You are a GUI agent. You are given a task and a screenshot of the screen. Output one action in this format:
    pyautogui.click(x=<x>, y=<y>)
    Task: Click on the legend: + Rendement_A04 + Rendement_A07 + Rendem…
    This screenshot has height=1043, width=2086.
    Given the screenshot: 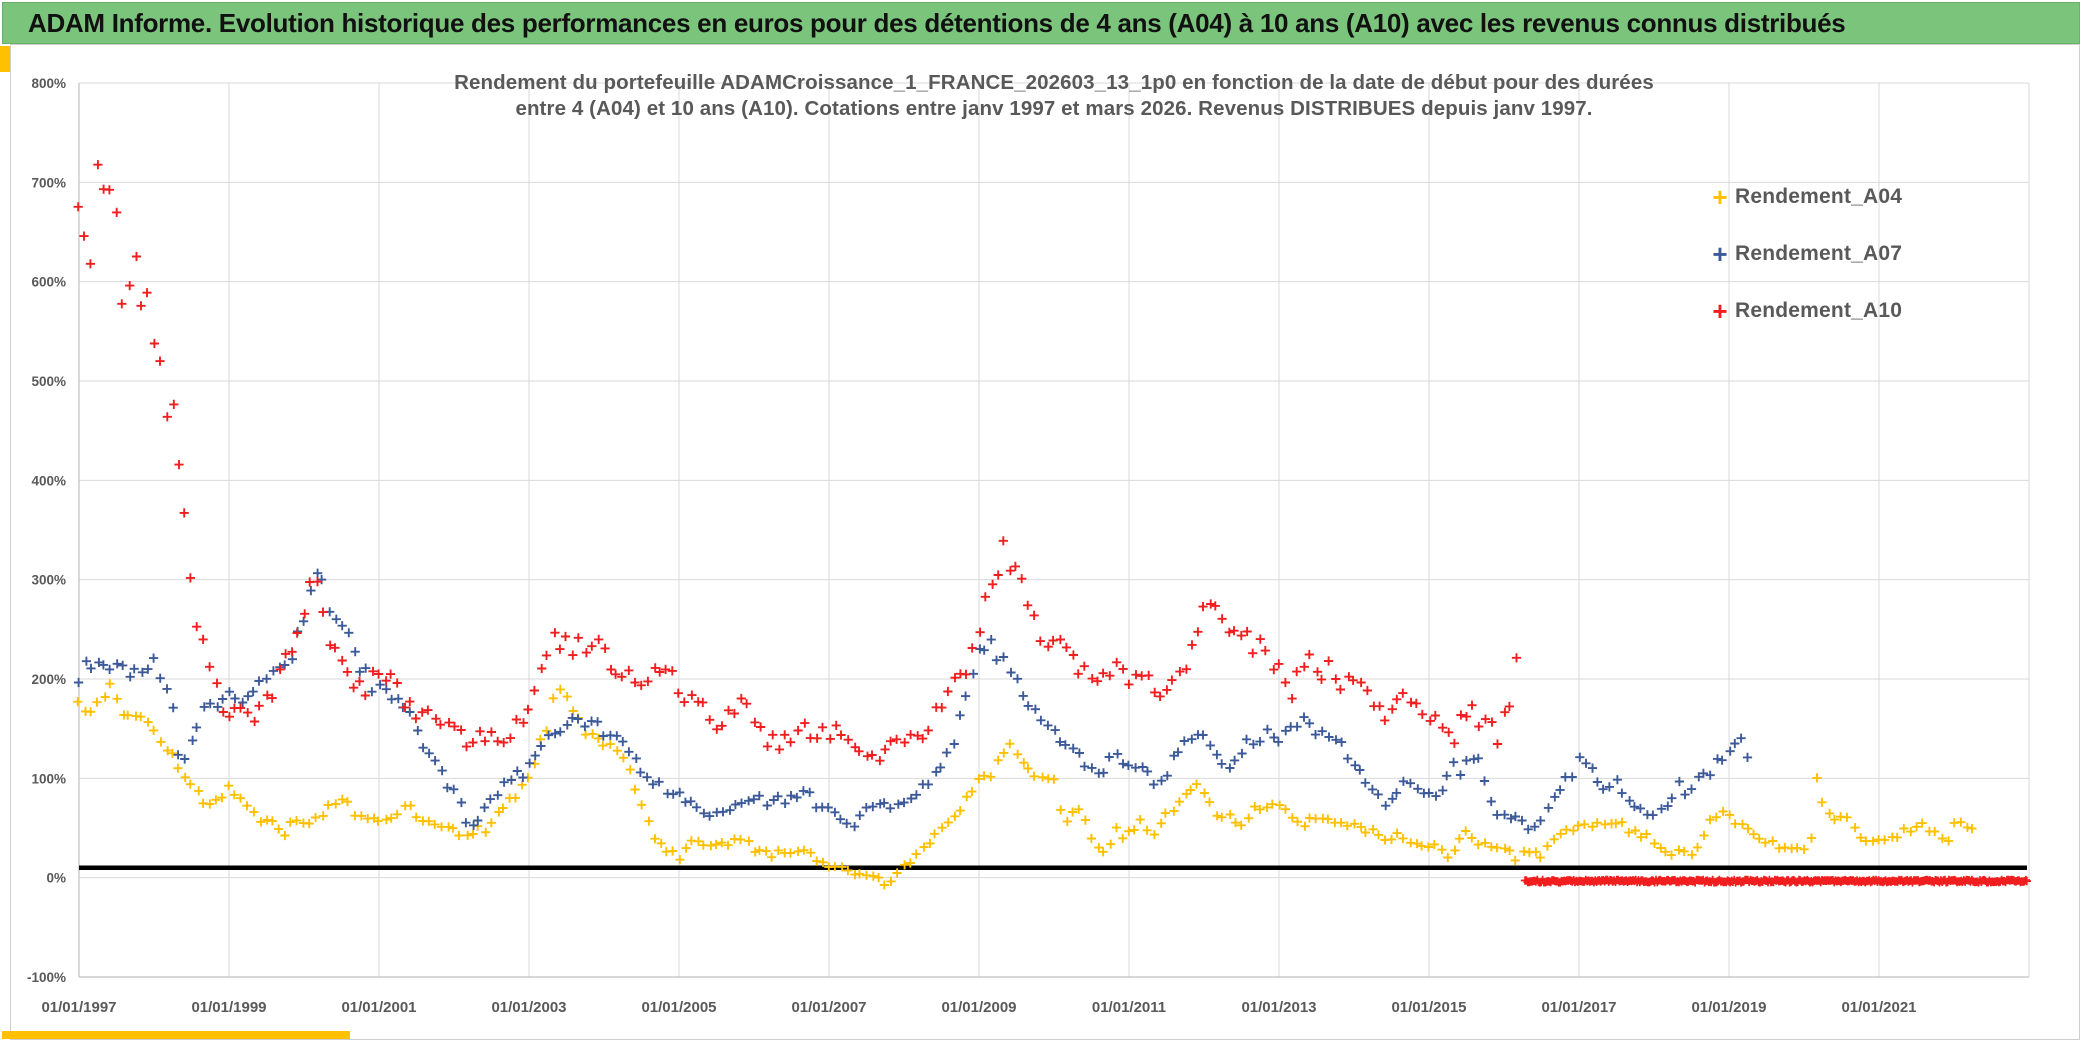 What is the action you would take?
    pyautogui.click(x=1803, y=253)
    